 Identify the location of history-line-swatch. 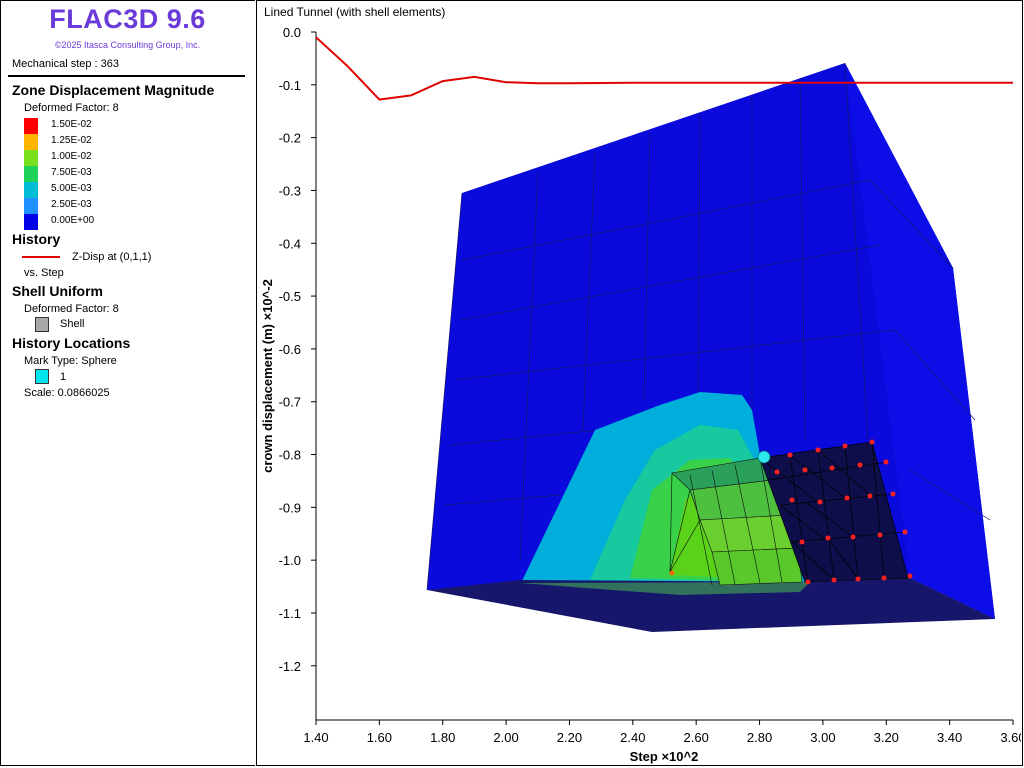
(41, 257).